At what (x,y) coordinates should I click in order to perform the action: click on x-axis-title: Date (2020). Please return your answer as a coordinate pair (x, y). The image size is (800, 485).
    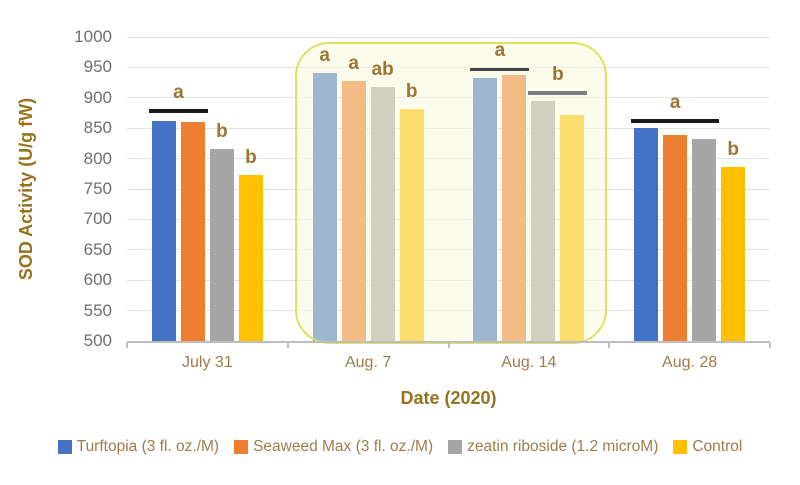
    Looking at the image, I should click on (448, 398).